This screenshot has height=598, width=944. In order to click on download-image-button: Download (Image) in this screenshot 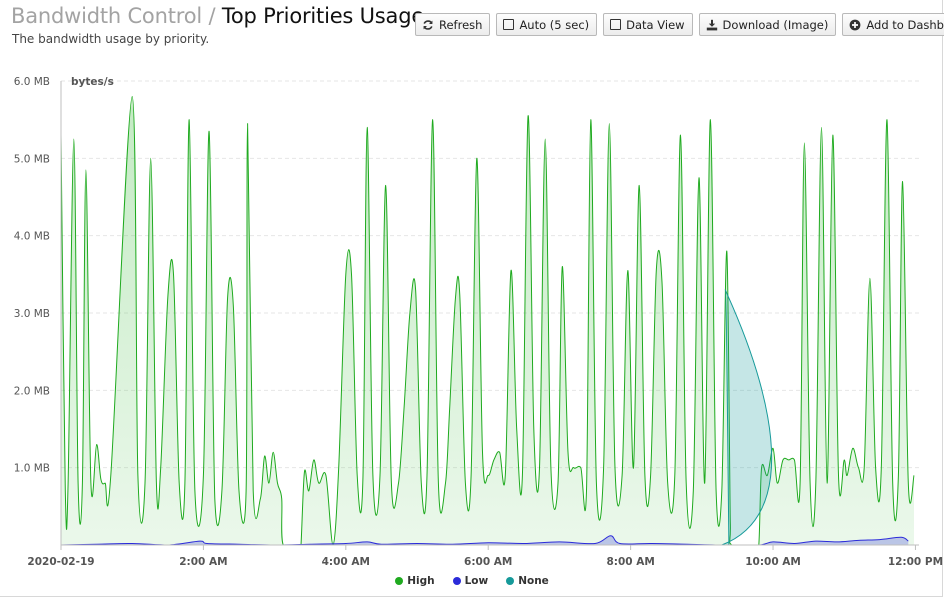, I will do `click(767, 24)`.